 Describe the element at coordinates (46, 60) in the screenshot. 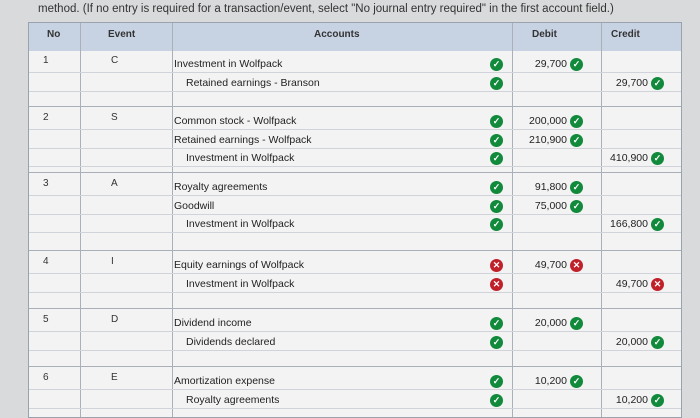

I see `entry-number: 1` at that location.